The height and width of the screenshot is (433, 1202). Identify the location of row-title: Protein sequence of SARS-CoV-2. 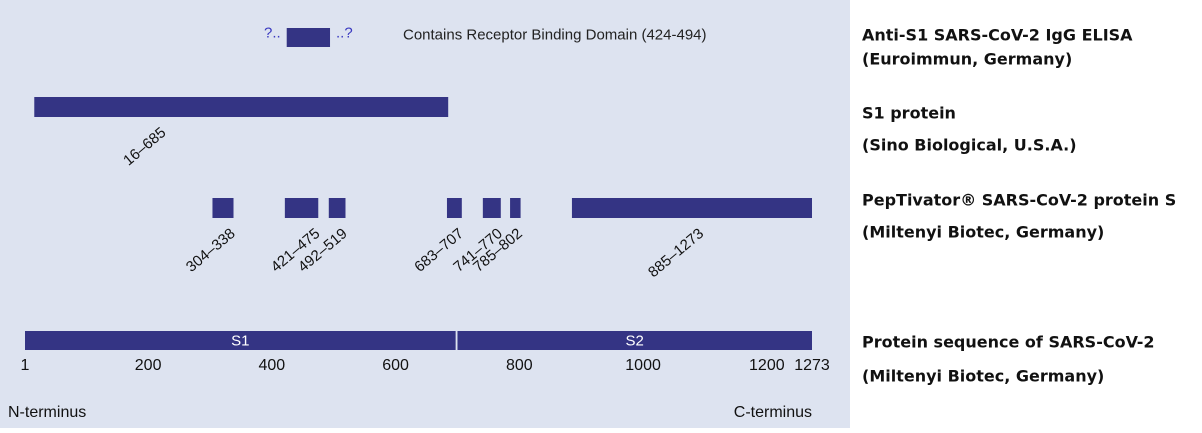
(1008, 342).